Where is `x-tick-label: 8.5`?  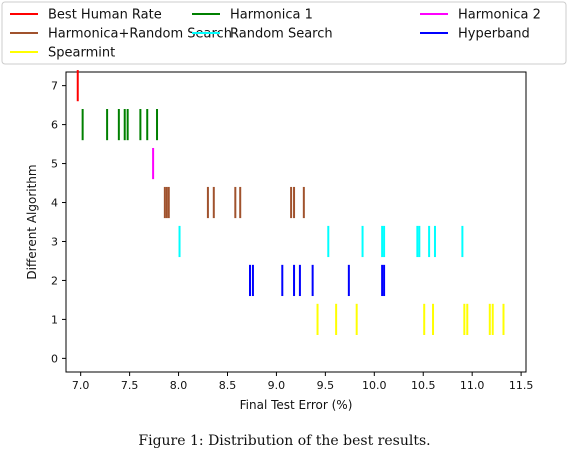
x-tick-label: 8.5 is located at coordinates (228, 385).